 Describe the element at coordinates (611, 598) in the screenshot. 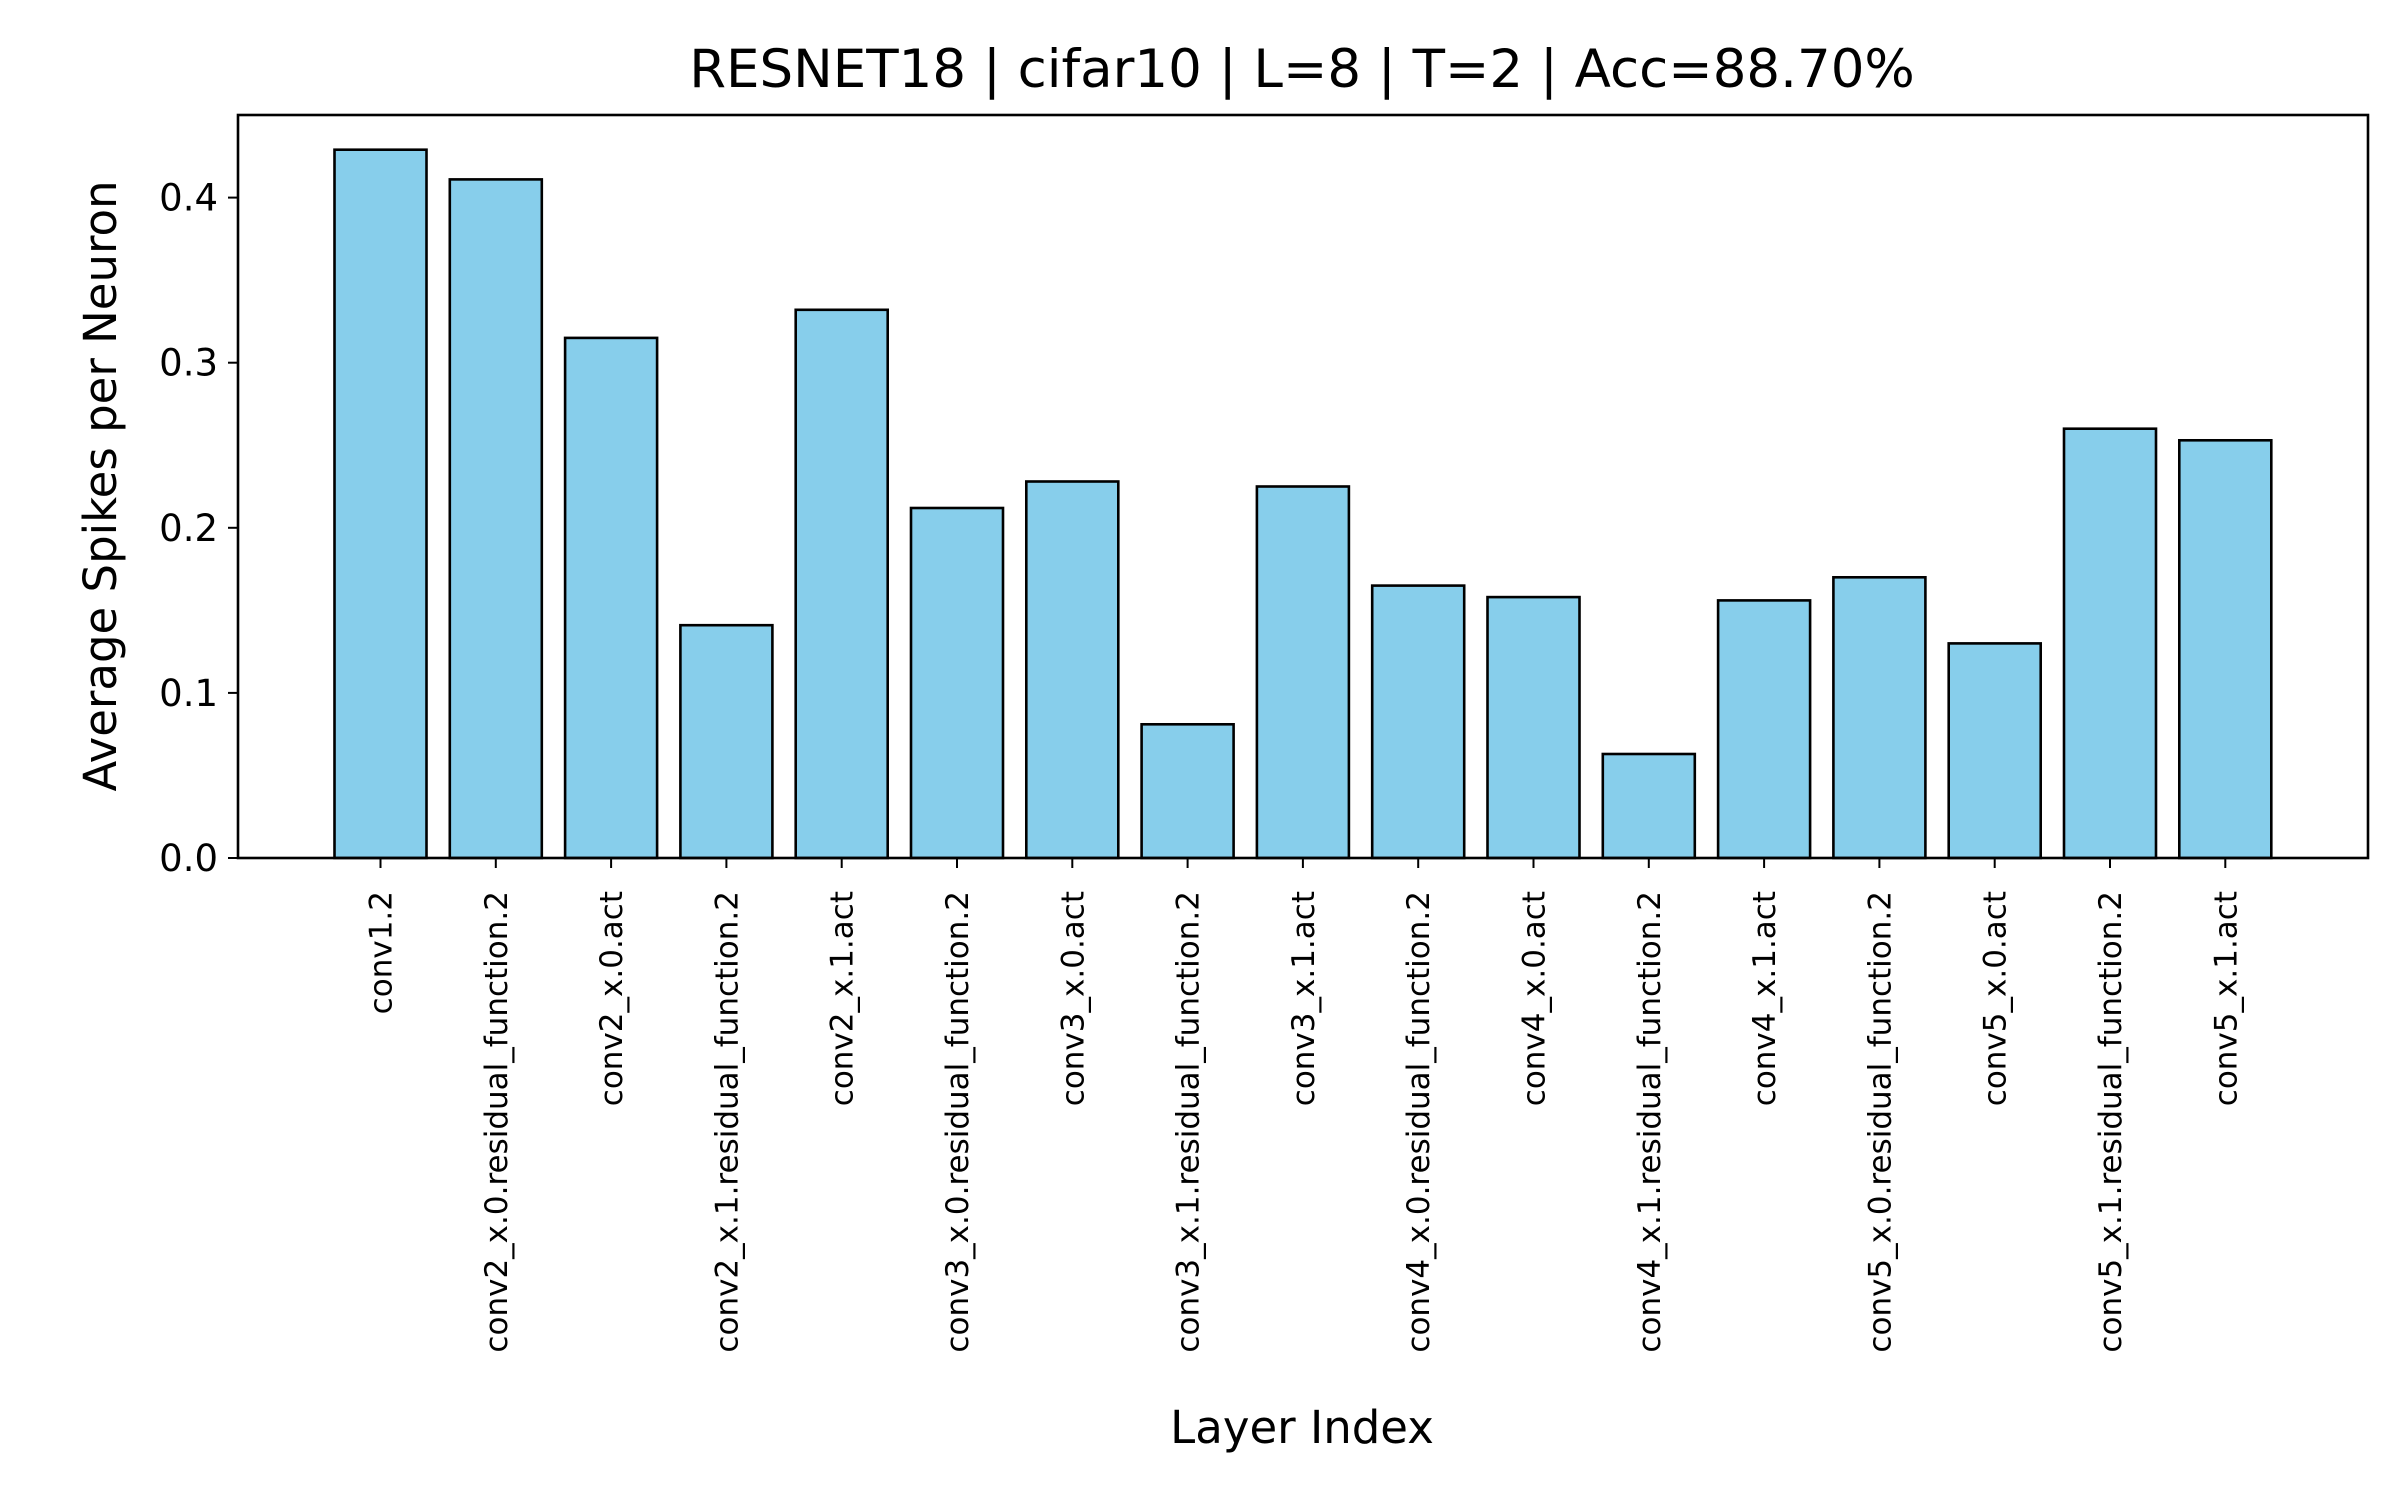

I see `bar-conv2_x.0.act` at that location.